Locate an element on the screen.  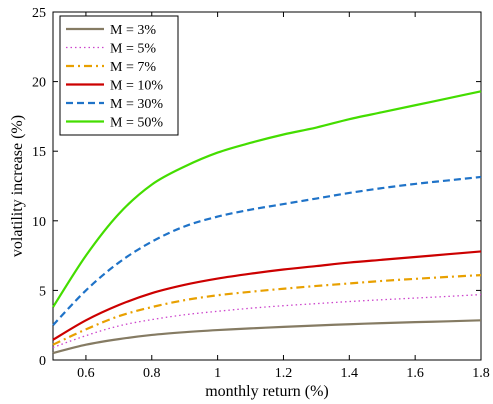
x-tick-label: 1 is located at coordinates (217, 373).